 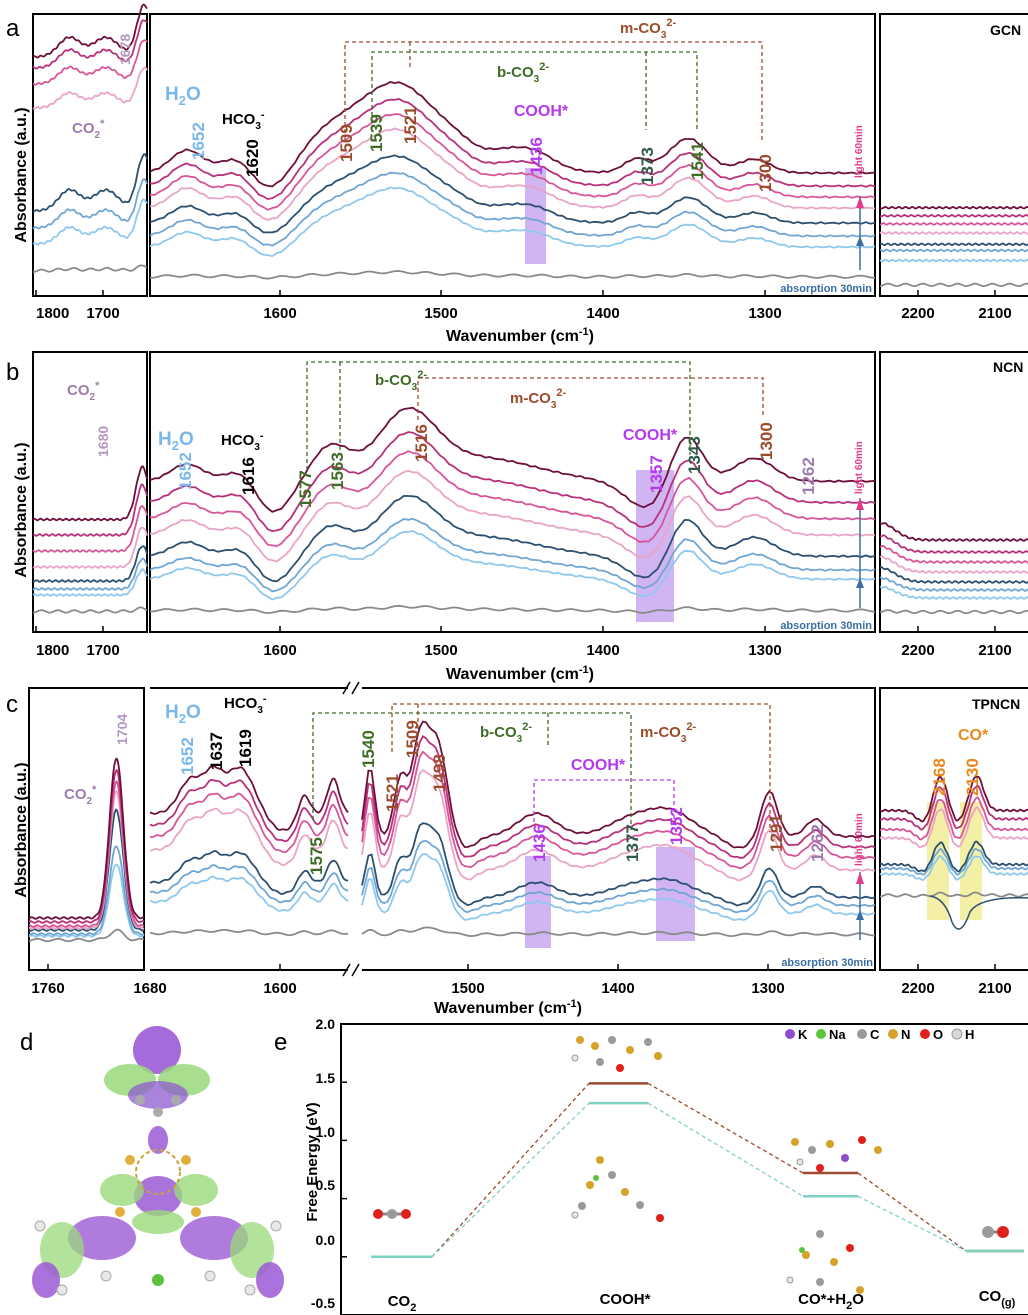 What do you see at coordinates (520, 673) in the screenshot?
I see `panel-b-xlabel: Wavenumber (cm-1)` at bounding box center [520, 673].